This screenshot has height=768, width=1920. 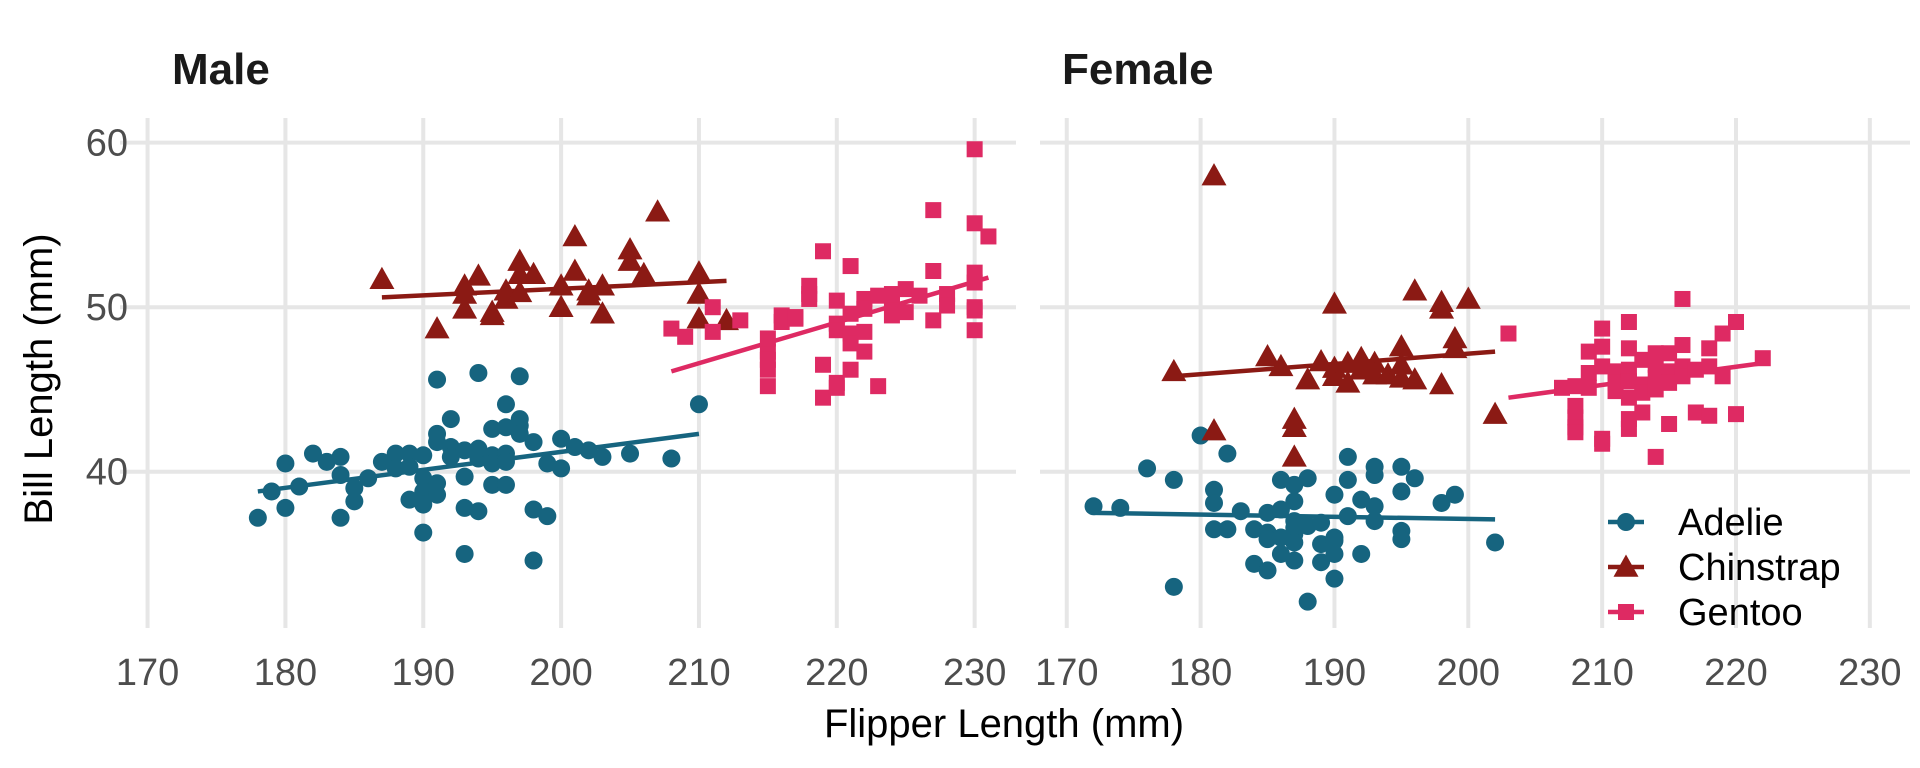 What do you see at coordinates (1626, 565) in the screenshot?
I see `legend-chinstrap-marker` at bounding box center [1626, 565].